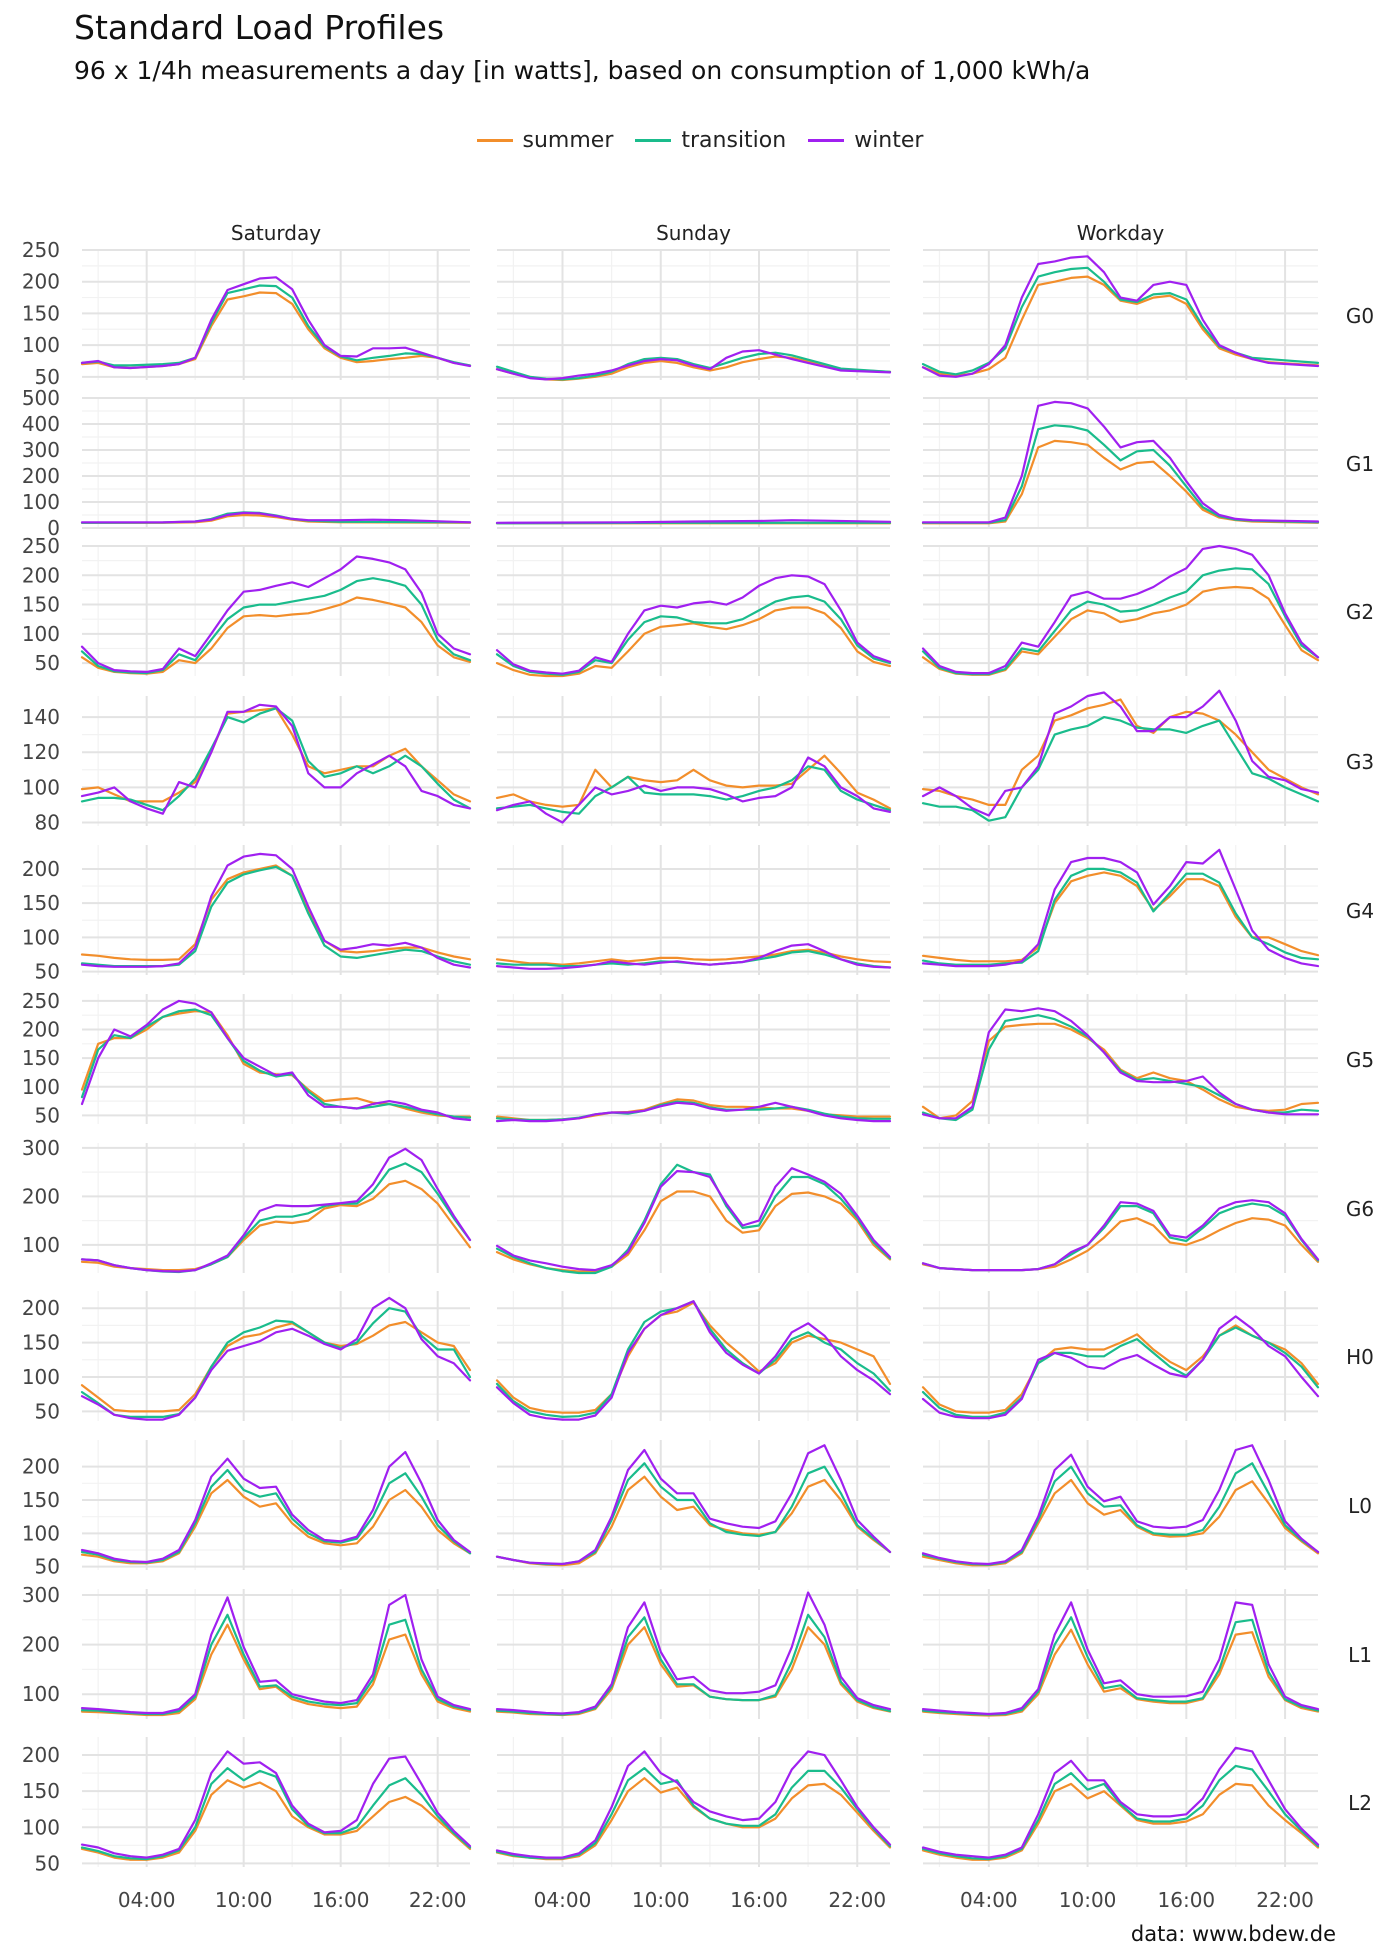  I want to click on series-line-g3-workday-winter, so click(1120, 753).